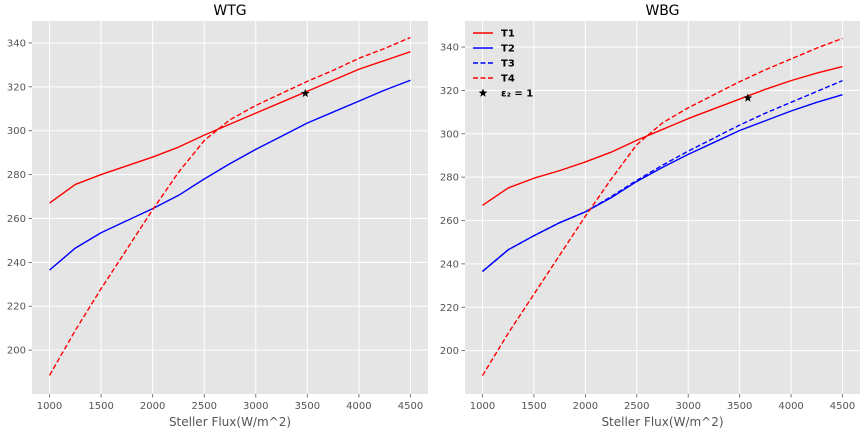  What do you see at coordinates (508, 34) in the screenshot?
I see `legend-label: T1` at bounding box center [508, 34].